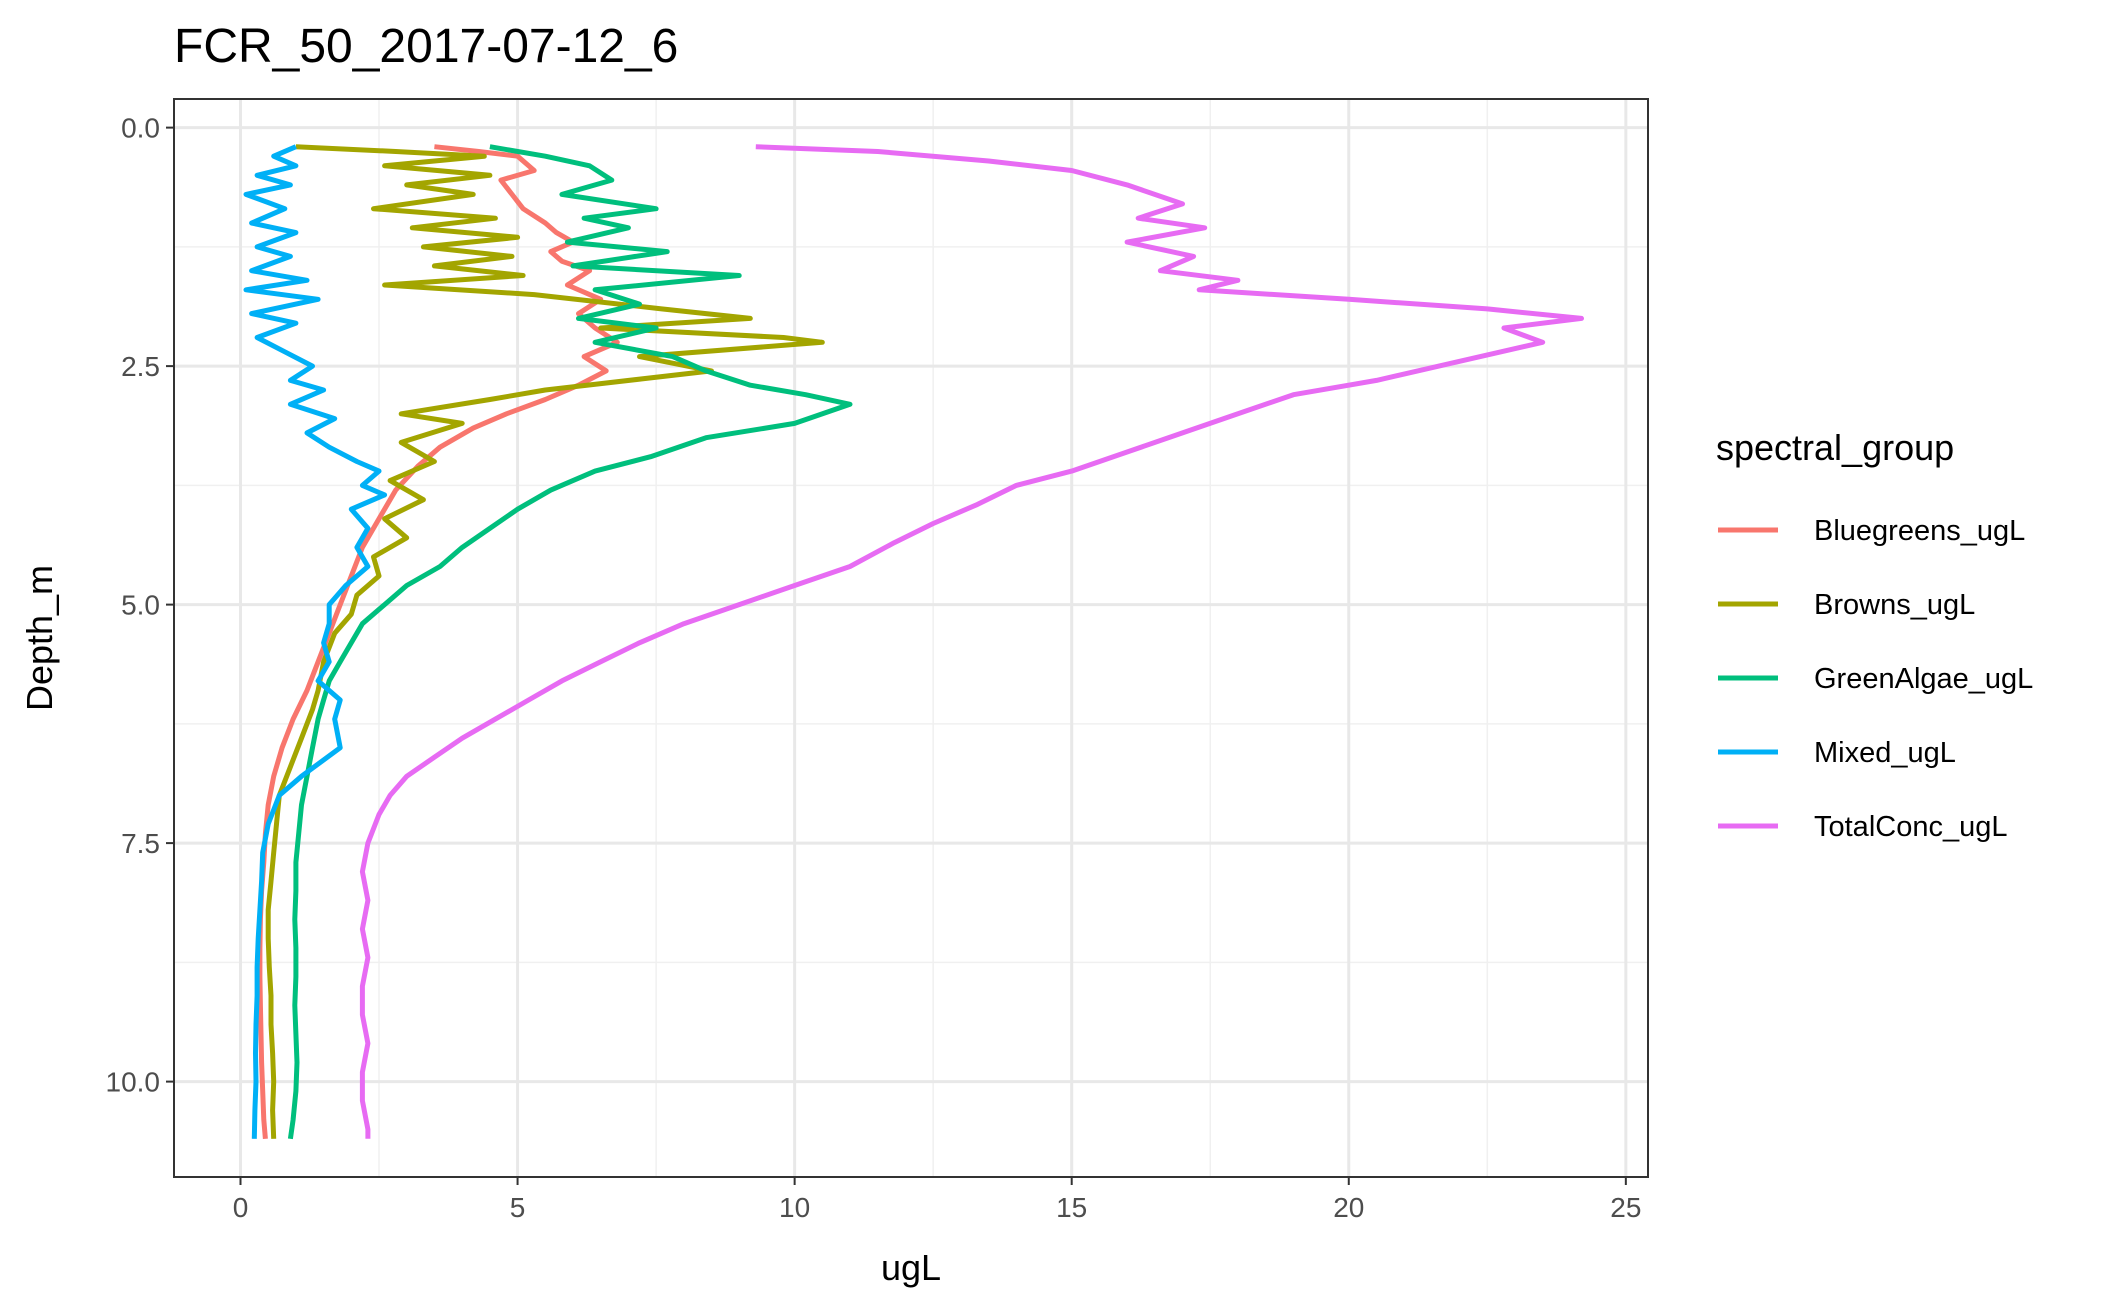 This screenshot has height=1300, width=2115. I want to click on x-tick-label: 25, so click(1625, 1207).